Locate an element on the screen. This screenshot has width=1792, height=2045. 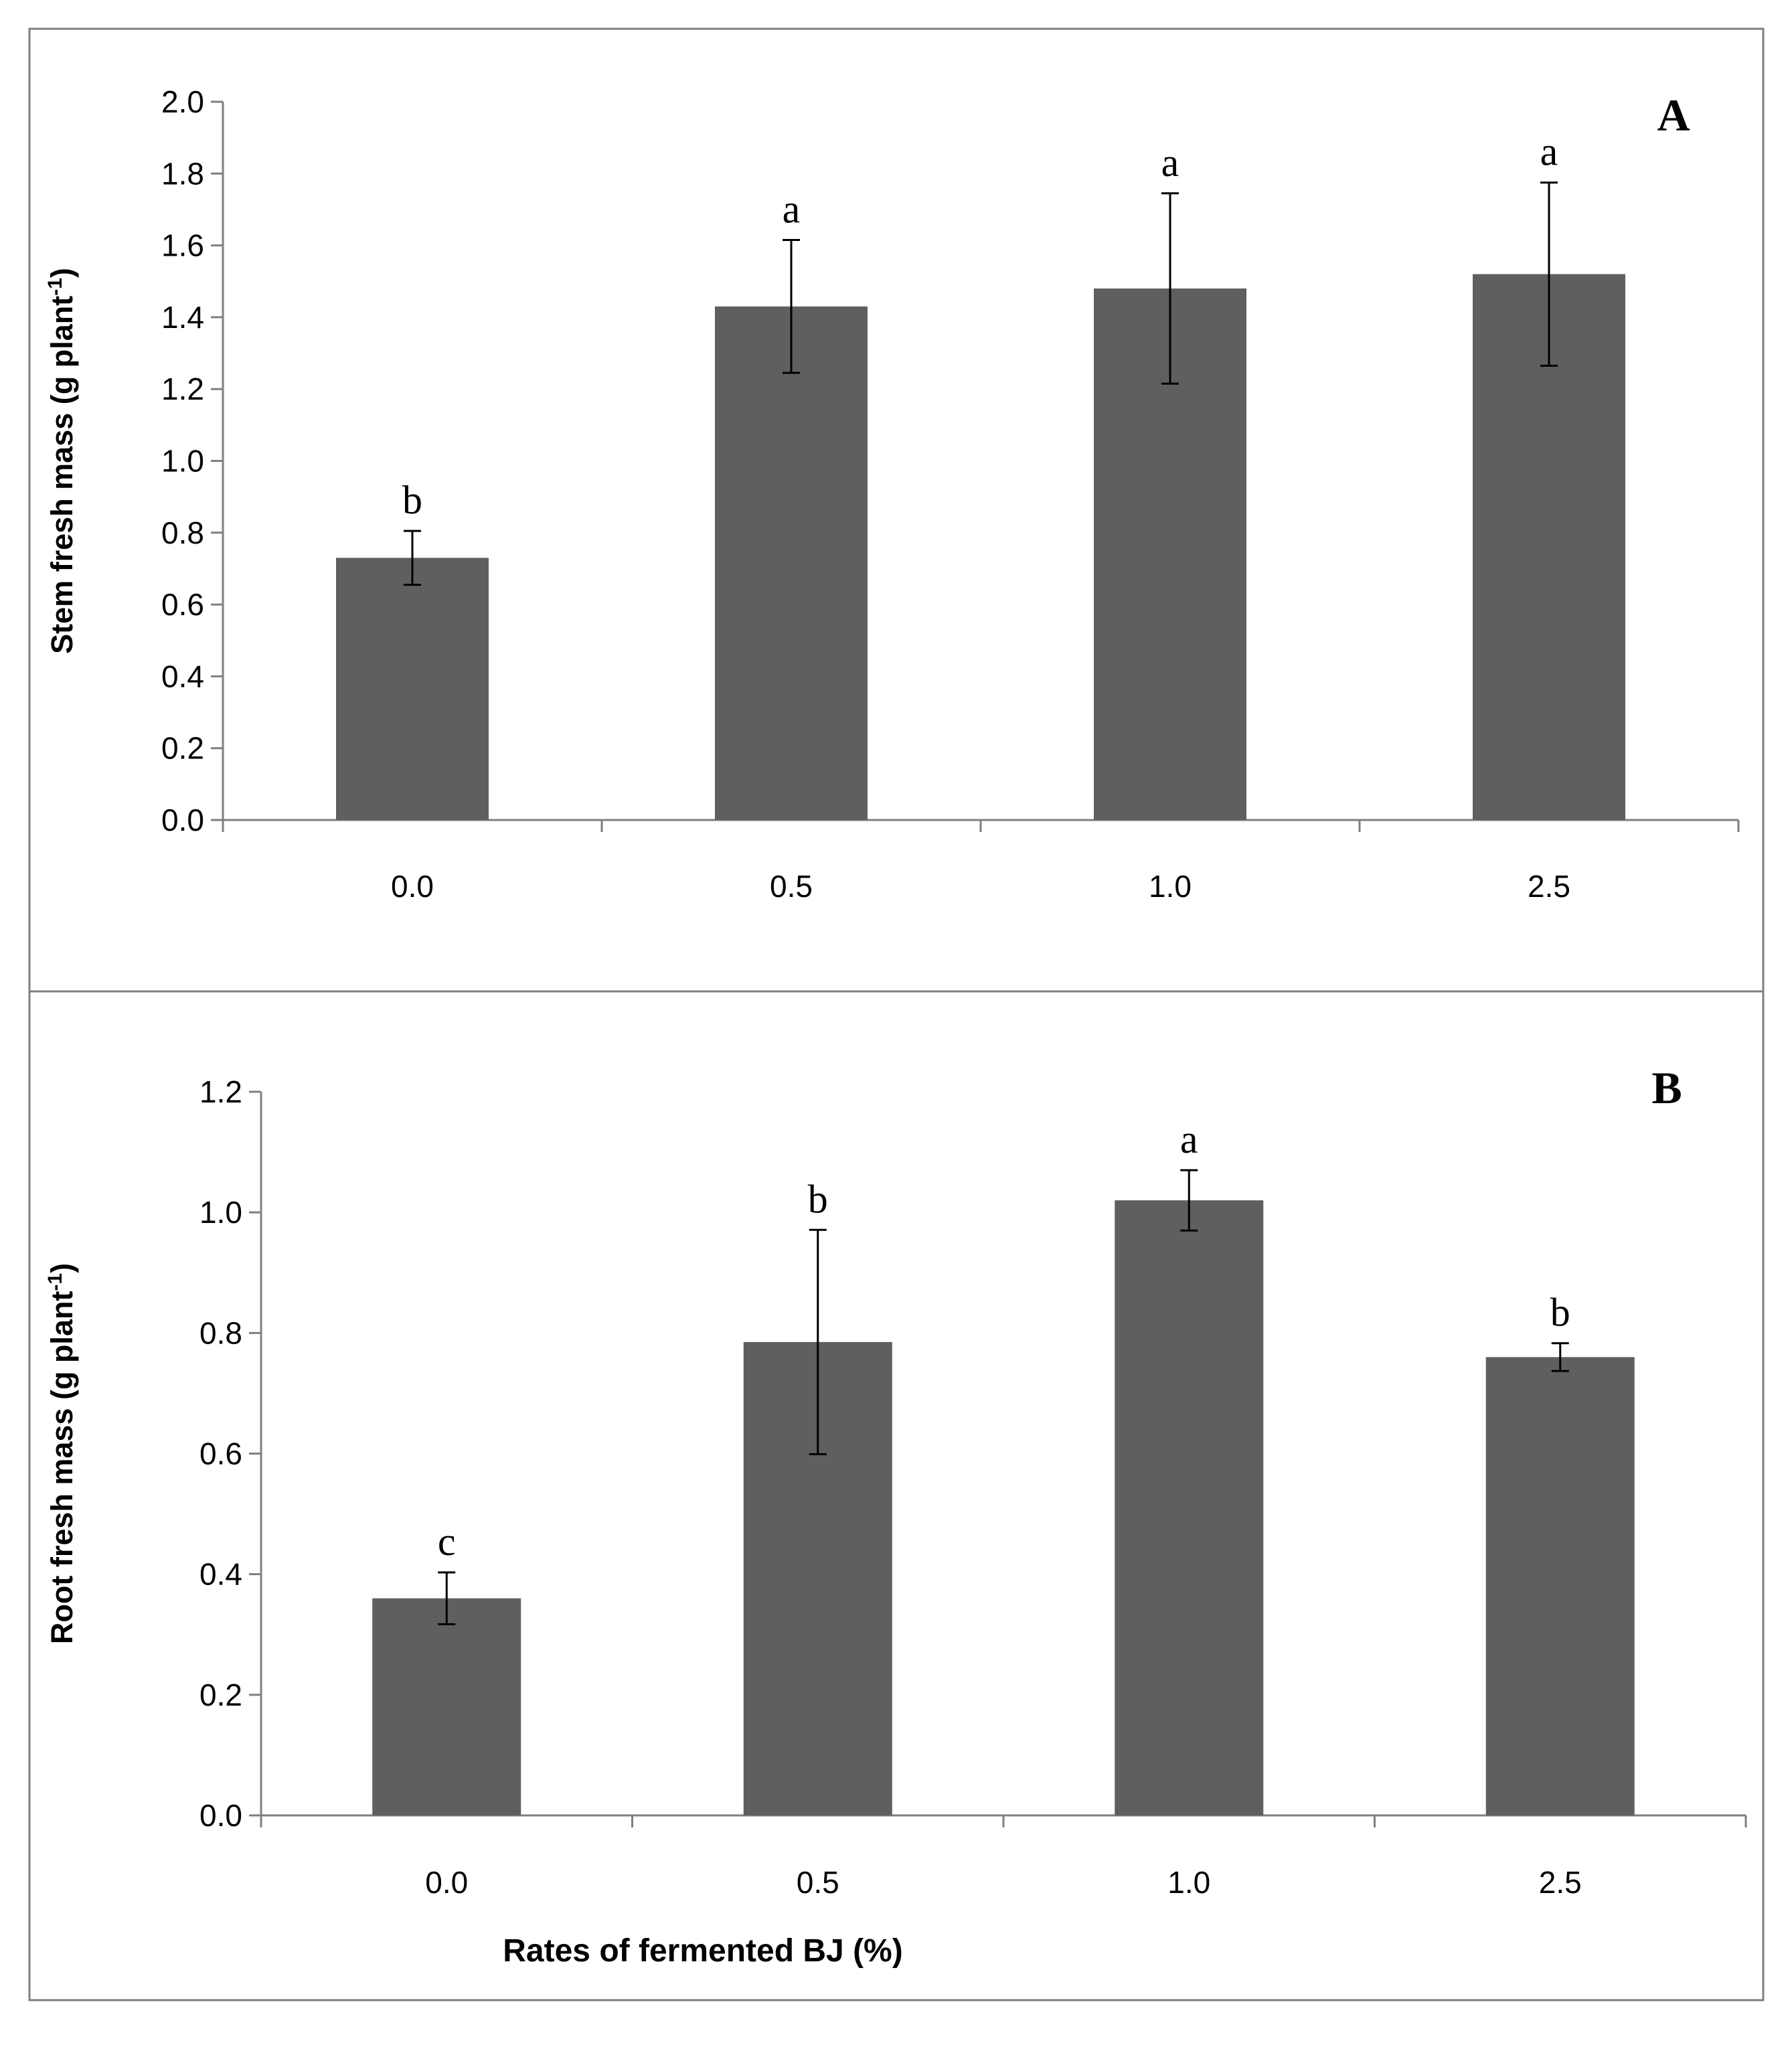
panel-b-bar-2.5 is located at coordinates (1560, 1586).